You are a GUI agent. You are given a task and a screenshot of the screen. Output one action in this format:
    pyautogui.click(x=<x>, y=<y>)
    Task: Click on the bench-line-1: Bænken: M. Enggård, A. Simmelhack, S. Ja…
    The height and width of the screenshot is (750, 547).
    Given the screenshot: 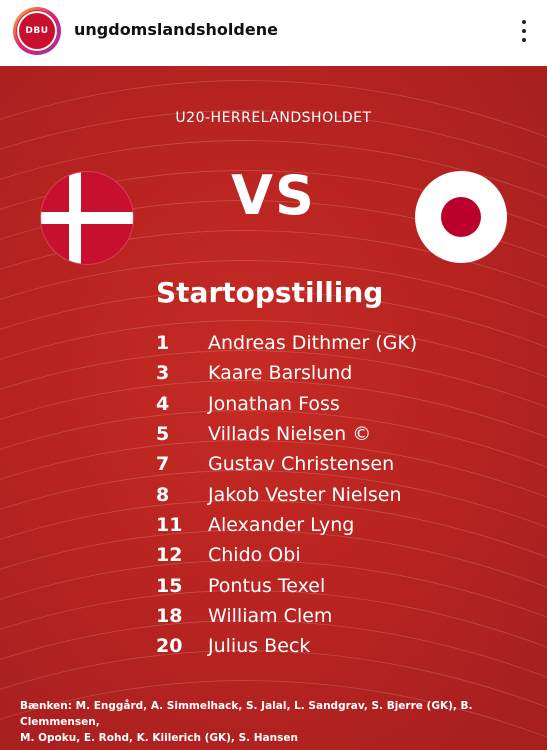 What is the action you would take?
    pyautogui.click(x=246, y=714)
    